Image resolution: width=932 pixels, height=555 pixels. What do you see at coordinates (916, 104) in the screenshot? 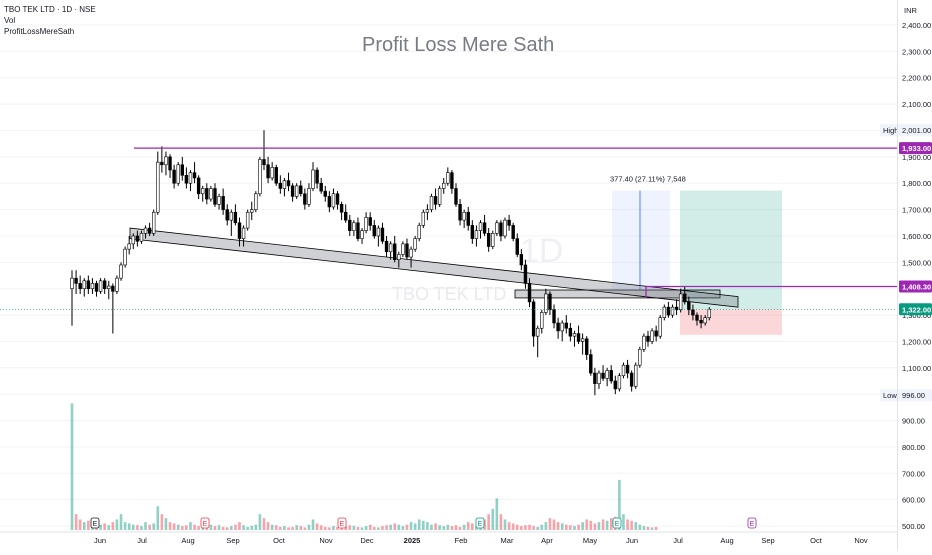
I see `price-tick-label: 2,100.00` at bounding box center [916, 104].